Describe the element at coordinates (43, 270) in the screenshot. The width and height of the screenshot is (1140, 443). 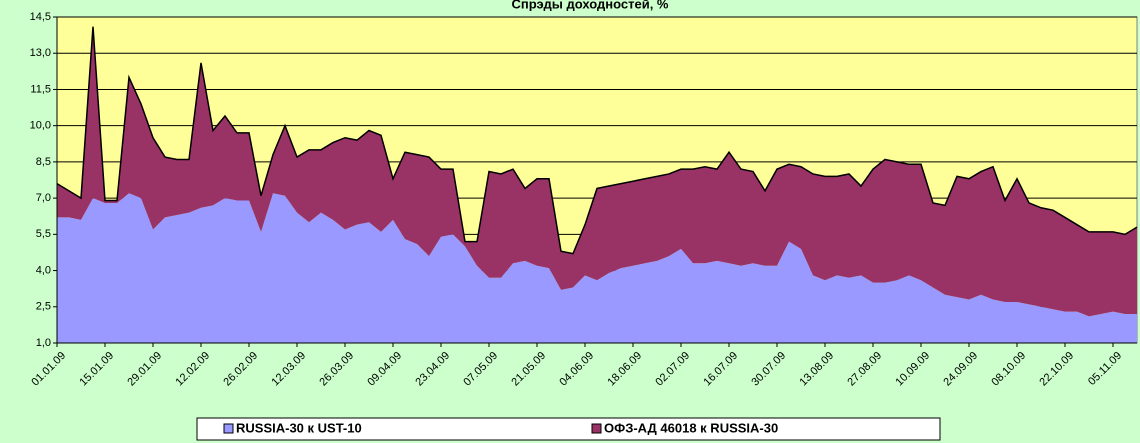
I see `y-tick-label: 4,0` at that location.